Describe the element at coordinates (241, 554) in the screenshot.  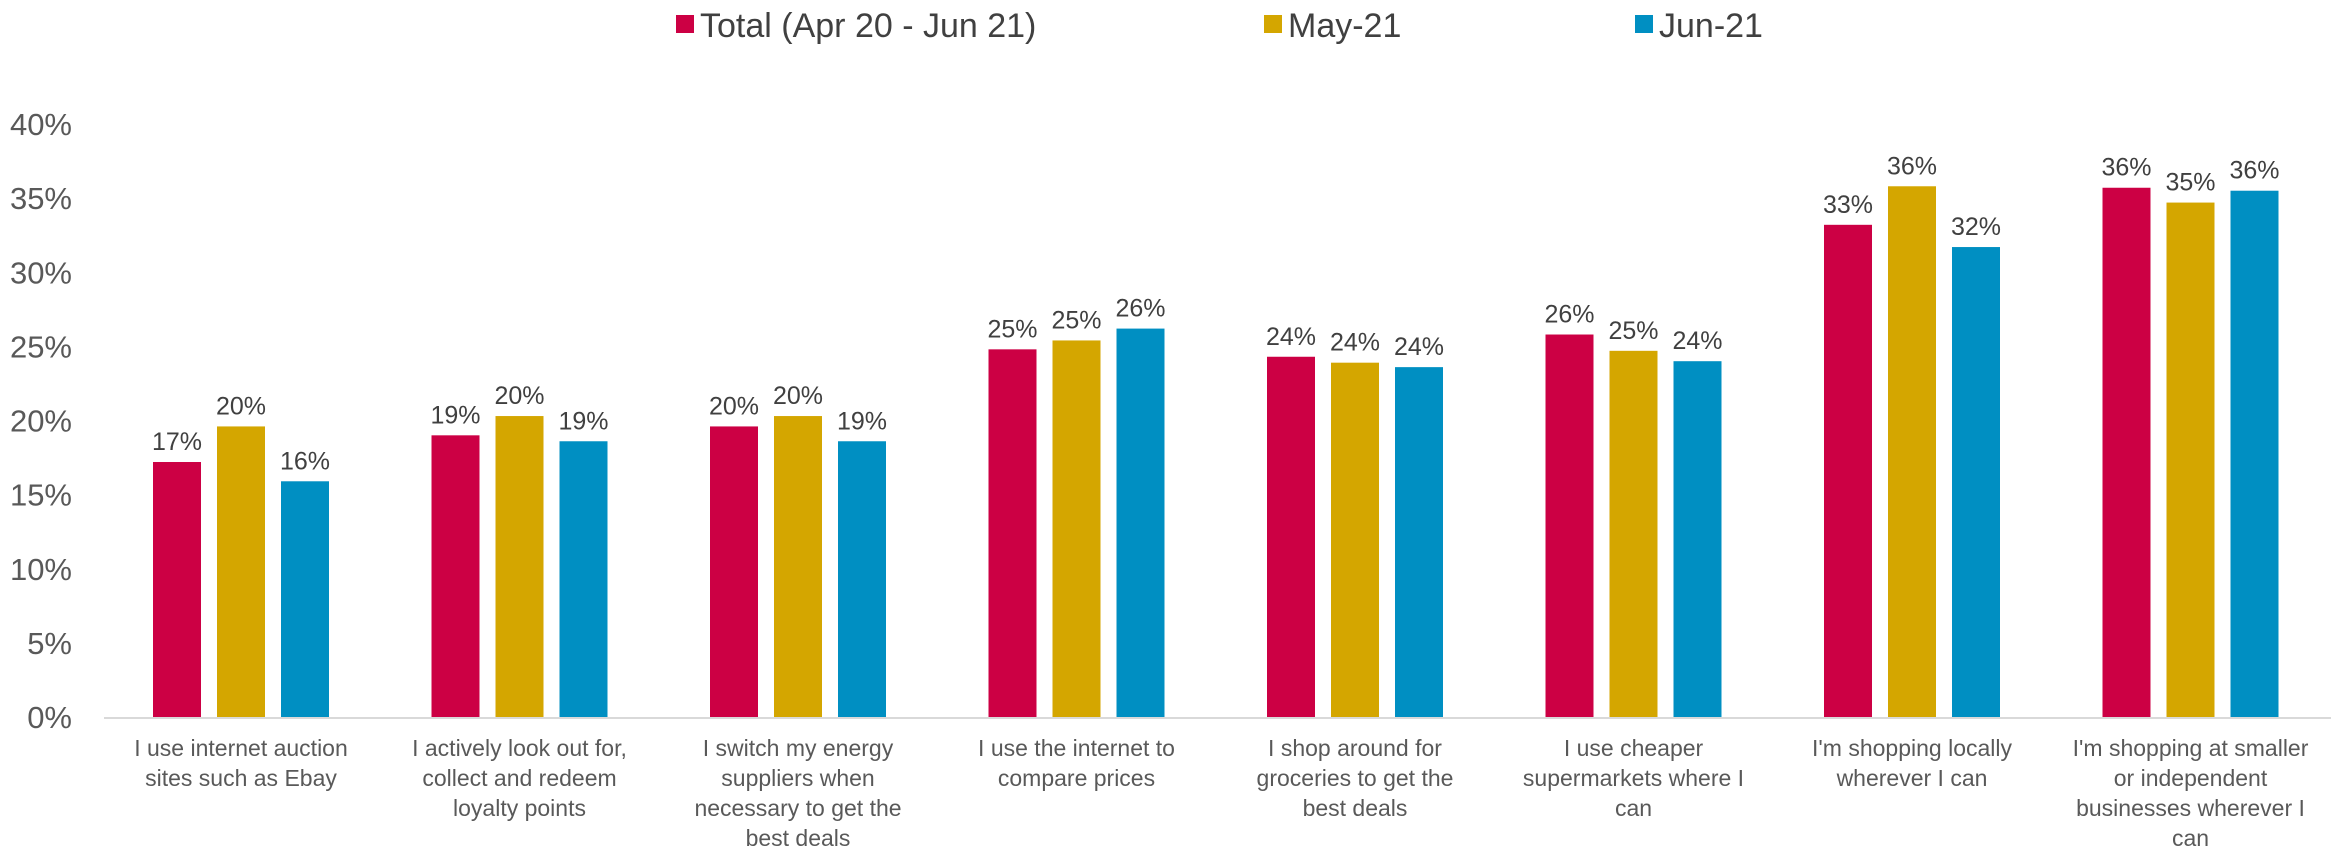
I see `bar-group: 17% 20% 16%` at that location.